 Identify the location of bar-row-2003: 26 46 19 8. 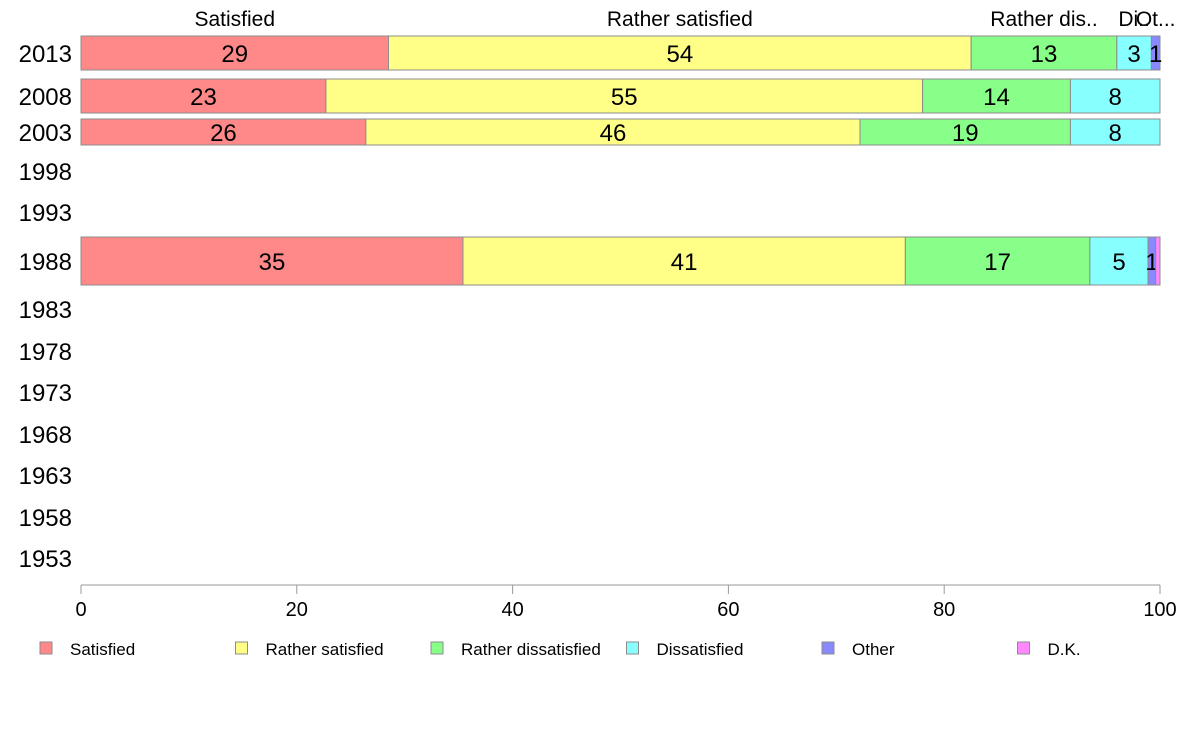
(620, 132).